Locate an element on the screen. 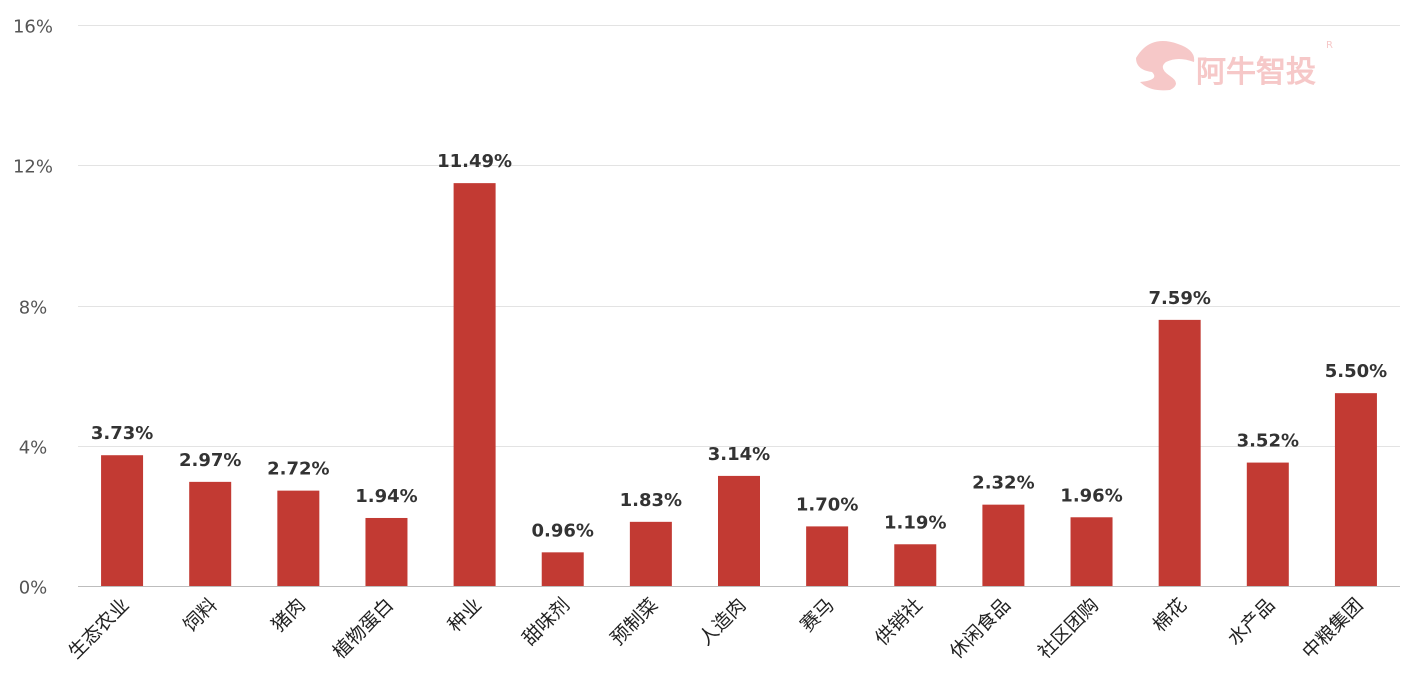  y-axis-ticks: 0% 4% 8% 12% 16% is located at coordinates (33, 308).